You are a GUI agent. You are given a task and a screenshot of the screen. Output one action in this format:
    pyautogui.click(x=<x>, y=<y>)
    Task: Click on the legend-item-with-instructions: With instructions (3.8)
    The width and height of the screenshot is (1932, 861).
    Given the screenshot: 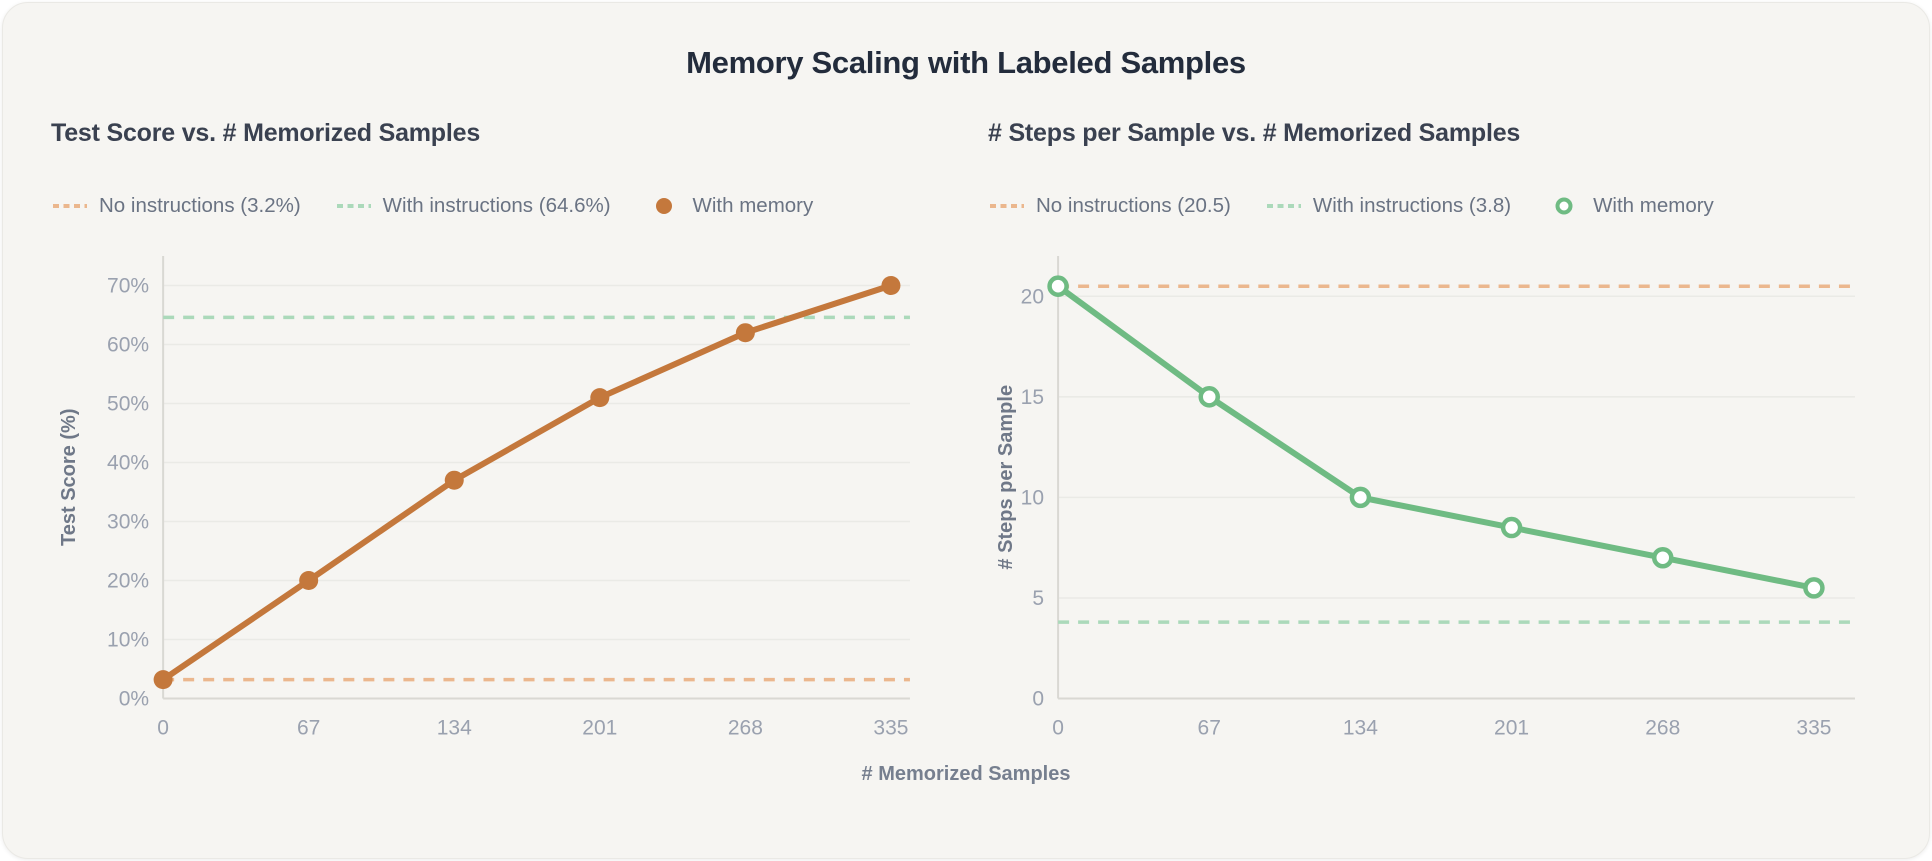 What is the action you would take?
    pyautogui.click(x=1388, y=206)
    